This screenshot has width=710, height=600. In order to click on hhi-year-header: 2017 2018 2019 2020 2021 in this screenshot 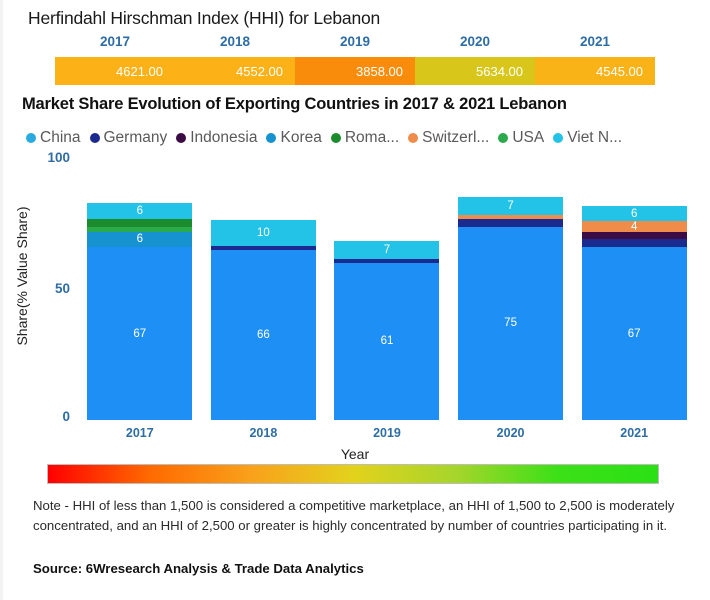, I will do `click(355, 44)`.